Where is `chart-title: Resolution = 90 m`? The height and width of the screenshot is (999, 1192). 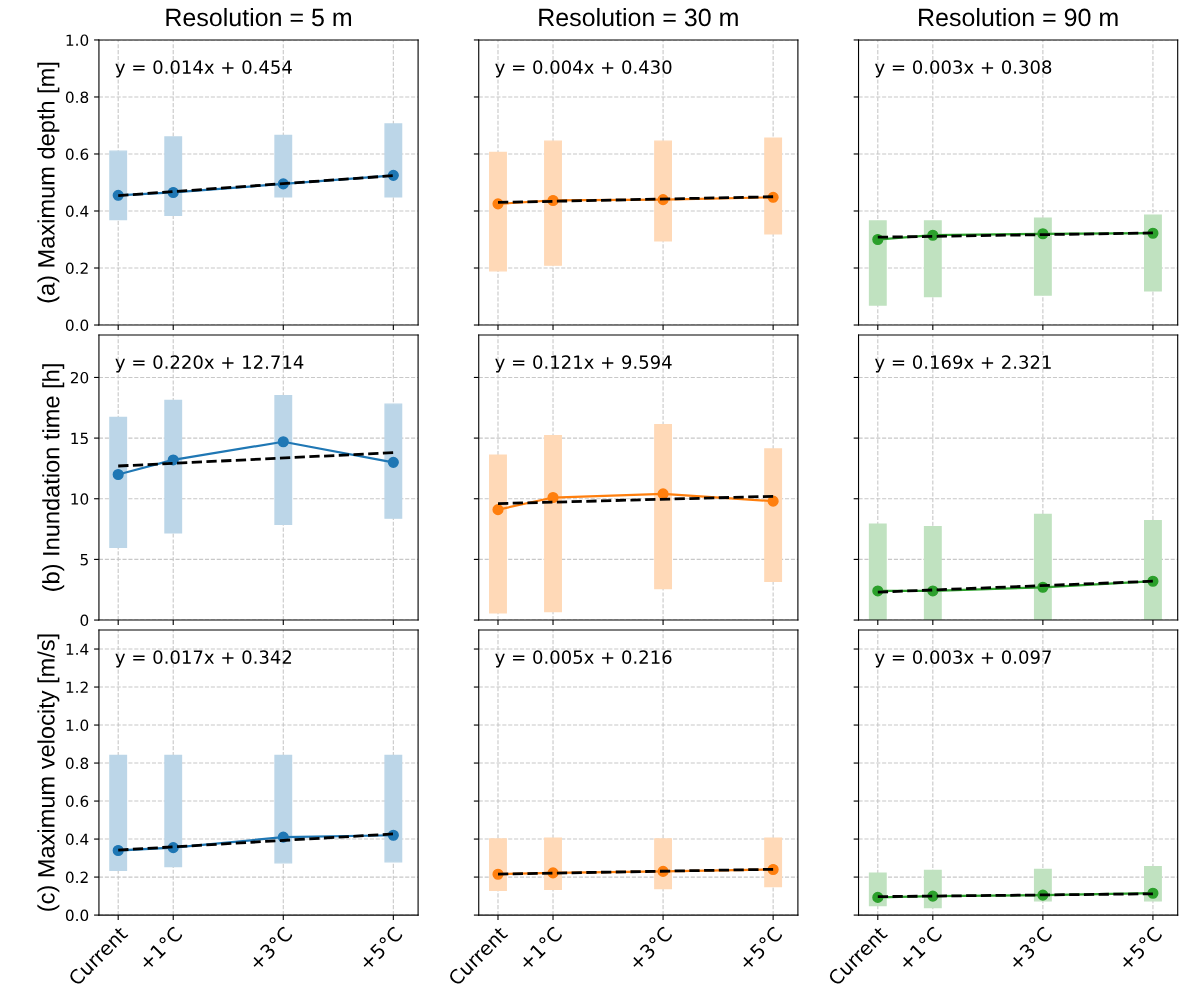
chart-title: Resolution = 90 m is located at coordinates (1018, 17).